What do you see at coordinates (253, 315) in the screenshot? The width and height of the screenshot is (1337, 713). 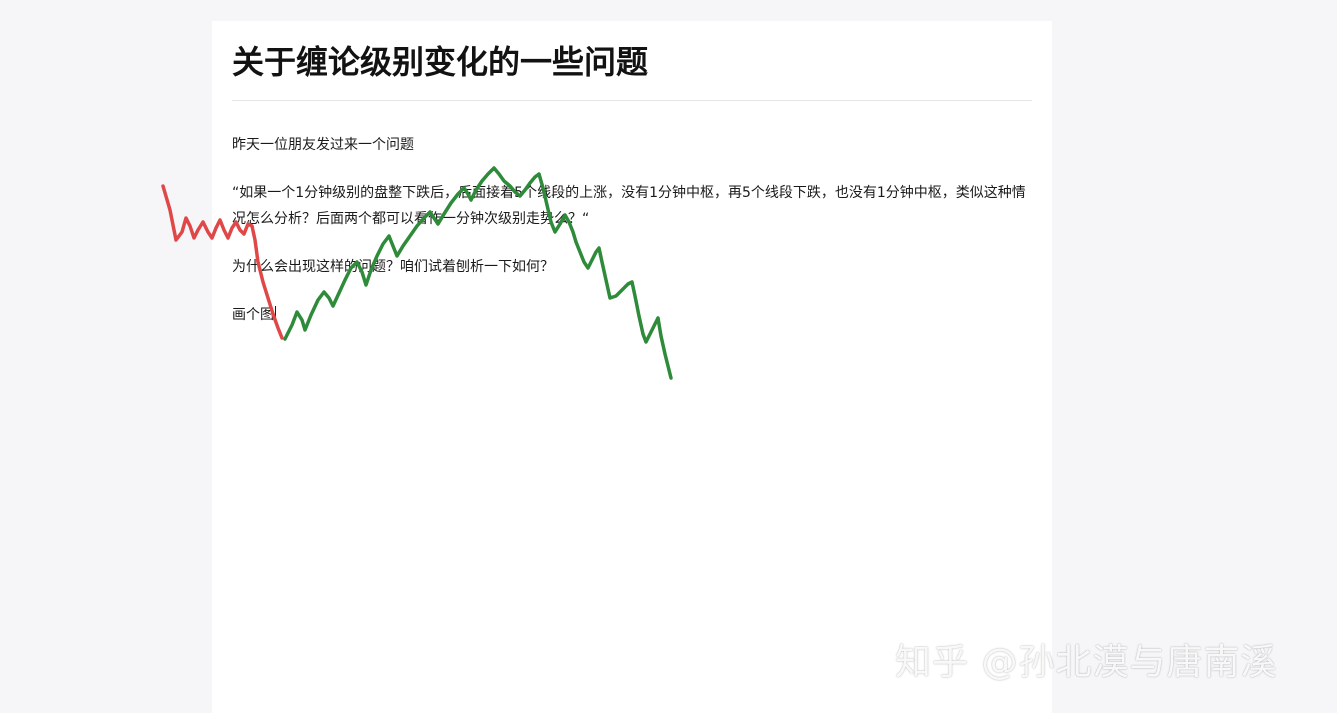 I see `paragraph-draw-text: 画个图` at bounding box center [253, 315].